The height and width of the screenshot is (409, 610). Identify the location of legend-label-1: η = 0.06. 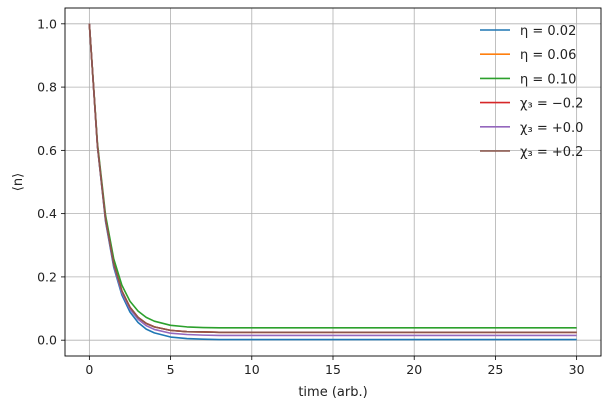
(548, 55).